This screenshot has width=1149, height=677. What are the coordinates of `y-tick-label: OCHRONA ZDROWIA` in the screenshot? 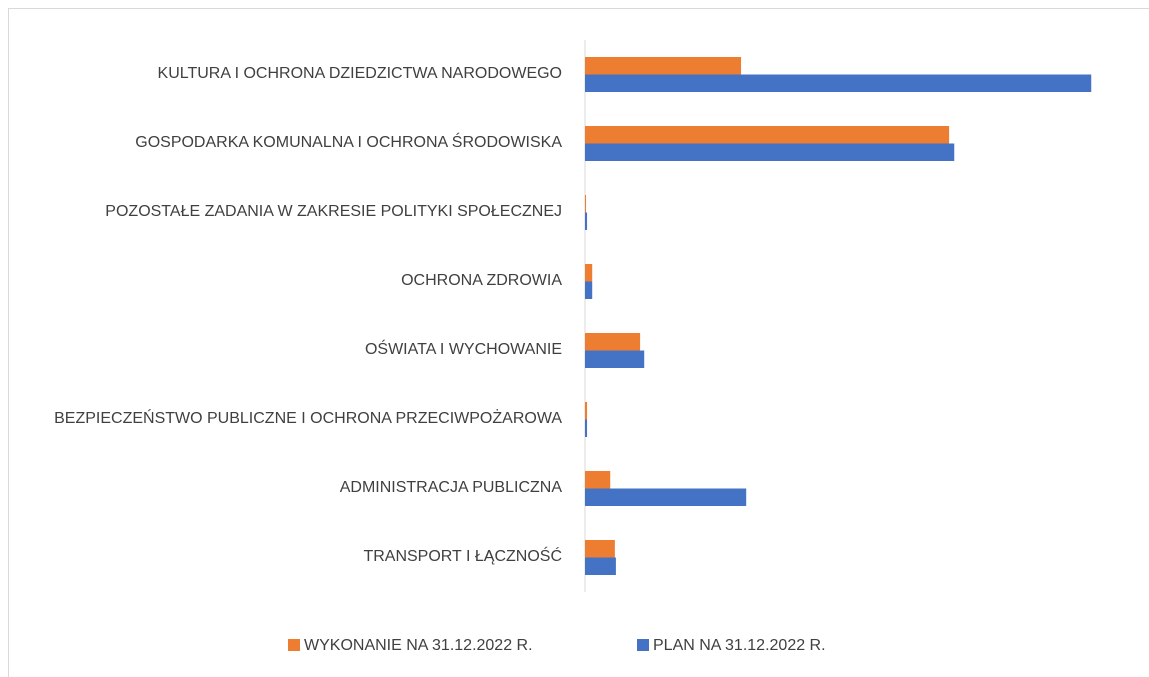 It's located at (481, 281).